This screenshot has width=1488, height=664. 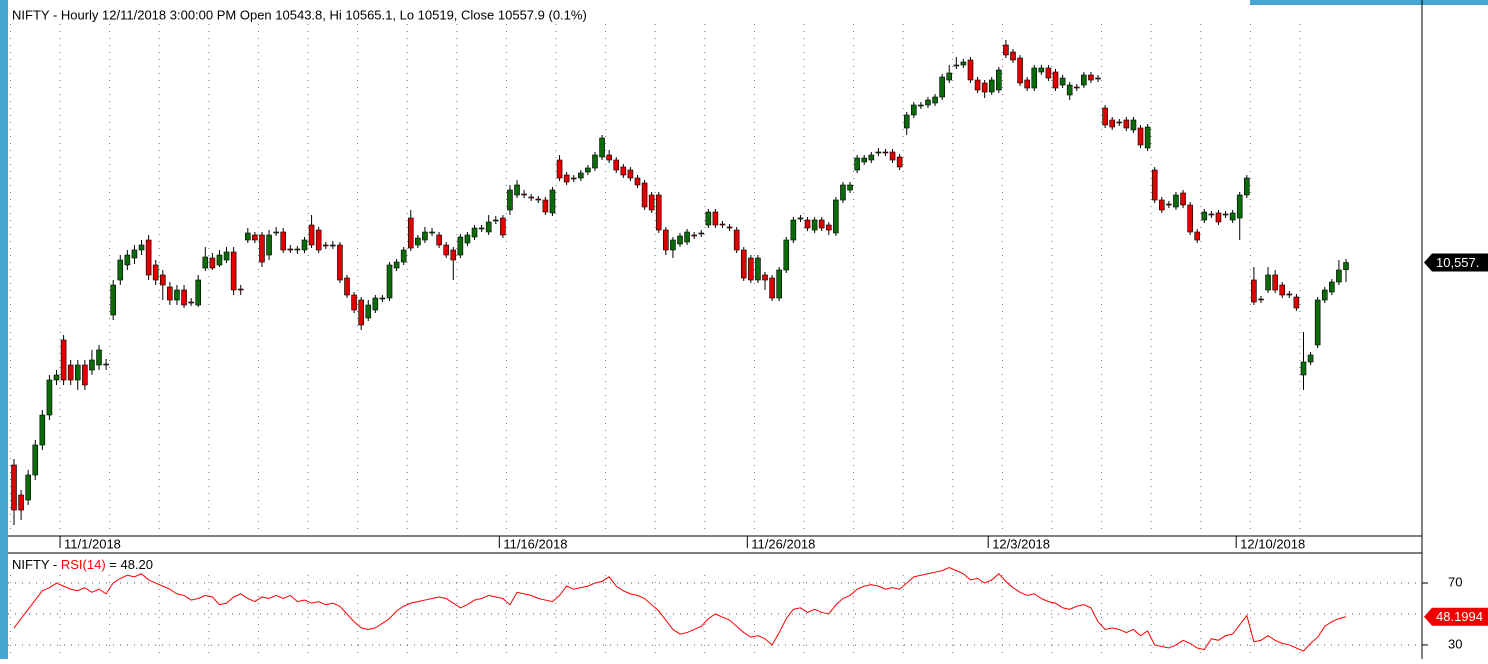 I want to click on x-tick-label: 11/26/2018, so click(x=783, y=543).